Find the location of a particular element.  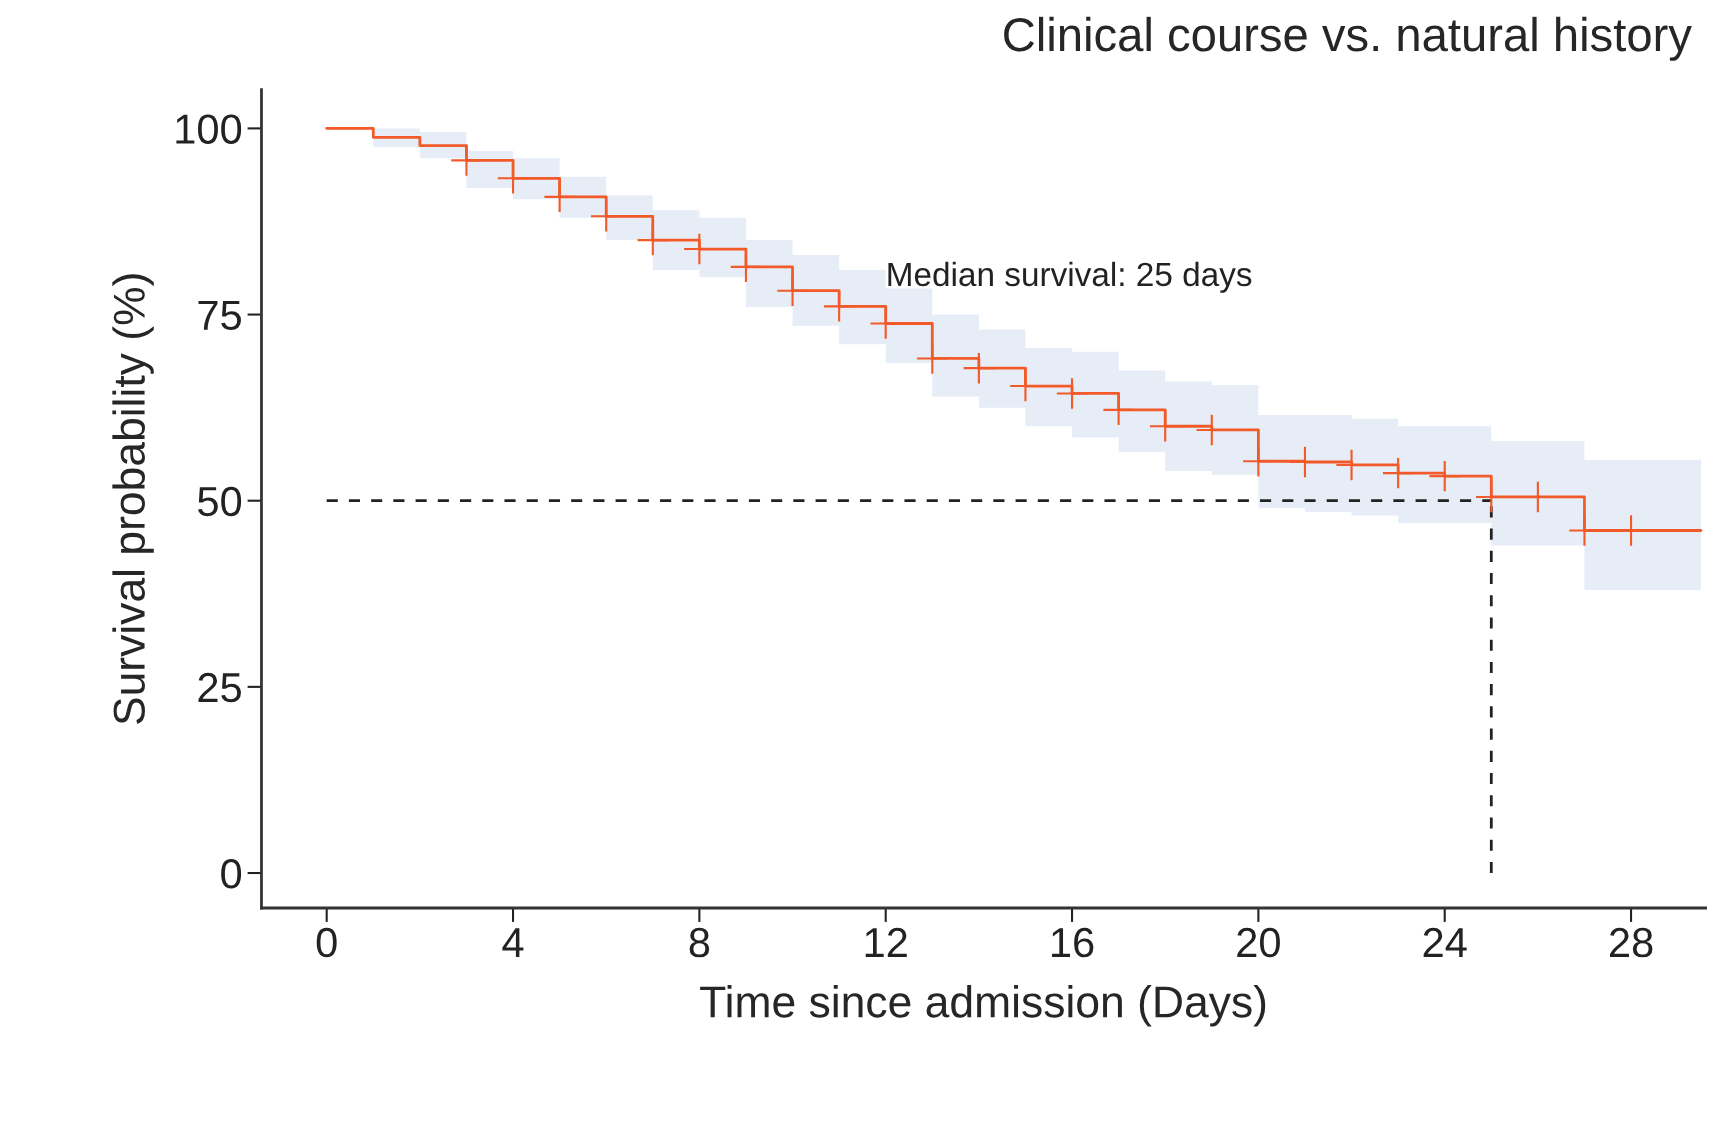

x-tick-label: 20 is located at coordinates (1258, 942).